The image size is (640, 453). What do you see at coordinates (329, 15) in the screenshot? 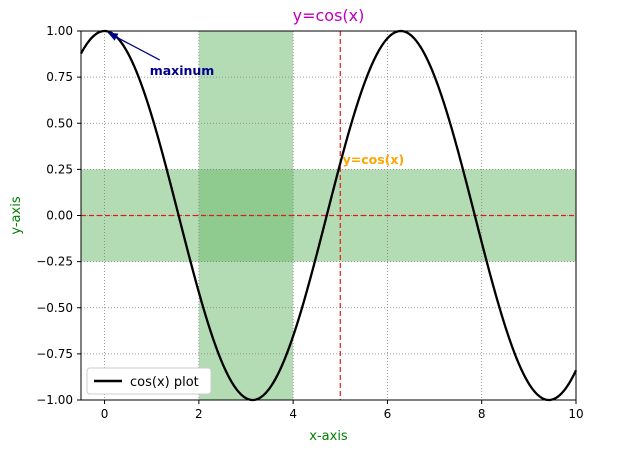
I see `chart-title: y=cos(x)` at bounding box center [329, 15].